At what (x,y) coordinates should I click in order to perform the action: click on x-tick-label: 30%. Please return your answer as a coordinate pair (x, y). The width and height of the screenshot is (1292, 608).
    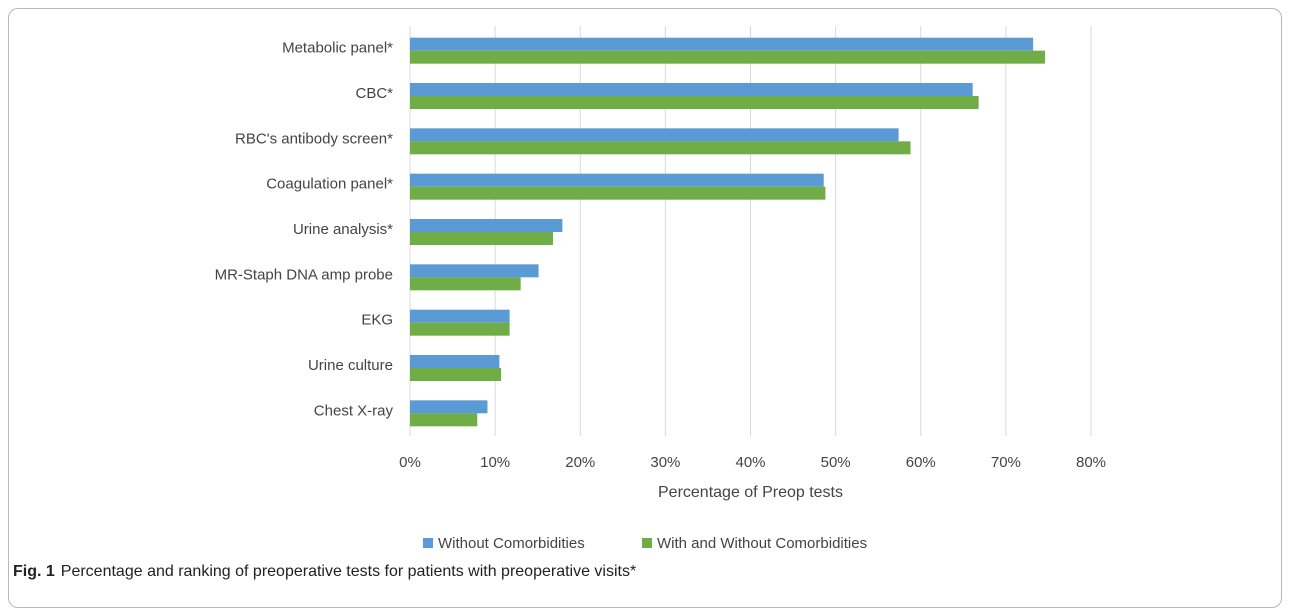
    Looking at the image, I should click on (665, 462).